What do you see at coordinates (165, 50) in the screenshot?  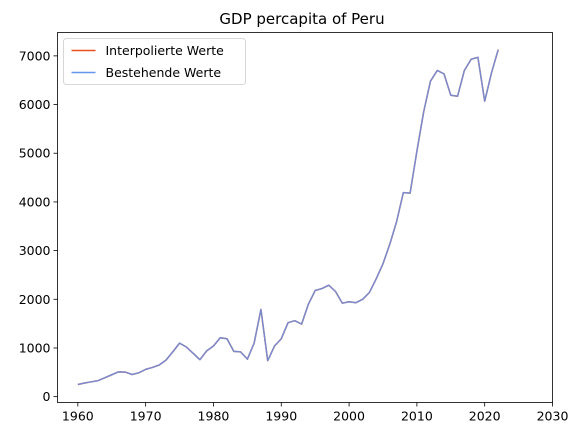 I see `legend-label-1: Interpolierte Werte` at bounding box center [165, 50].